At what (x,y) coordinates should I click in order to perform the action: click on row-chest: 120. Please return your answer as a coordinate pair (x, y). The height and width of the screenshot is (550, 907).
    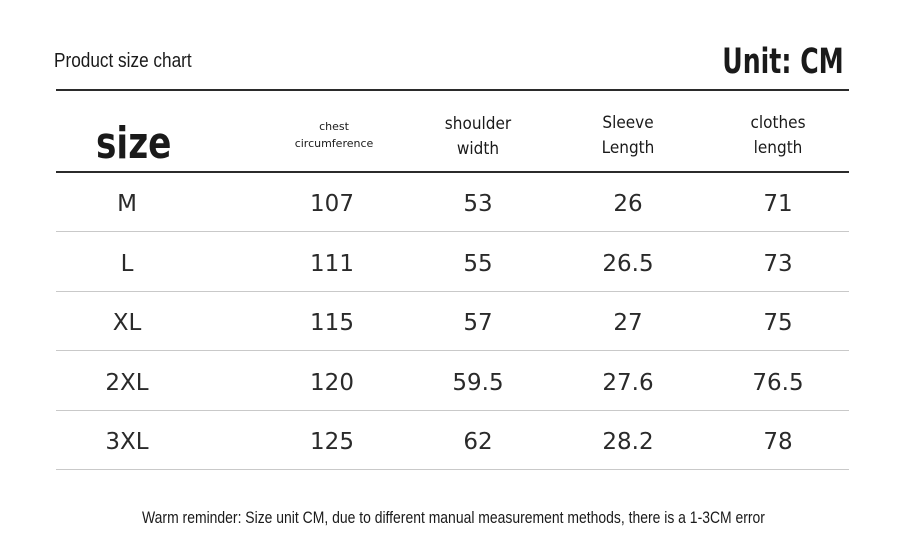
    Looking at the image, I should click on (332, 383).